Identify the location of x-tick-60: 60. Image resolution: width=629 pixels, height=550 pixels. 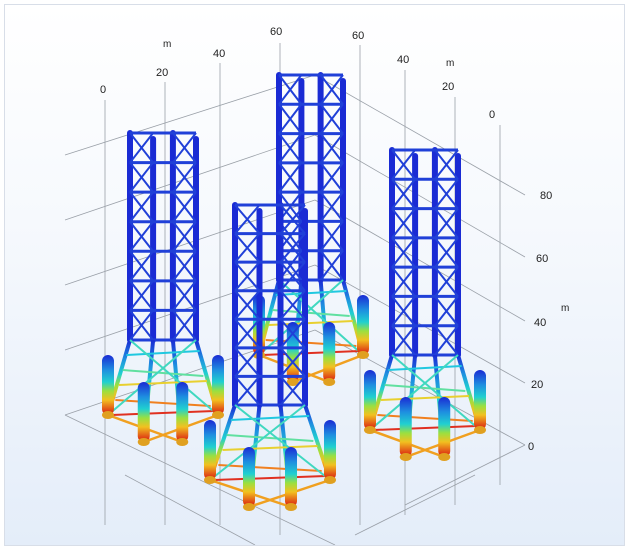
(276, 32).